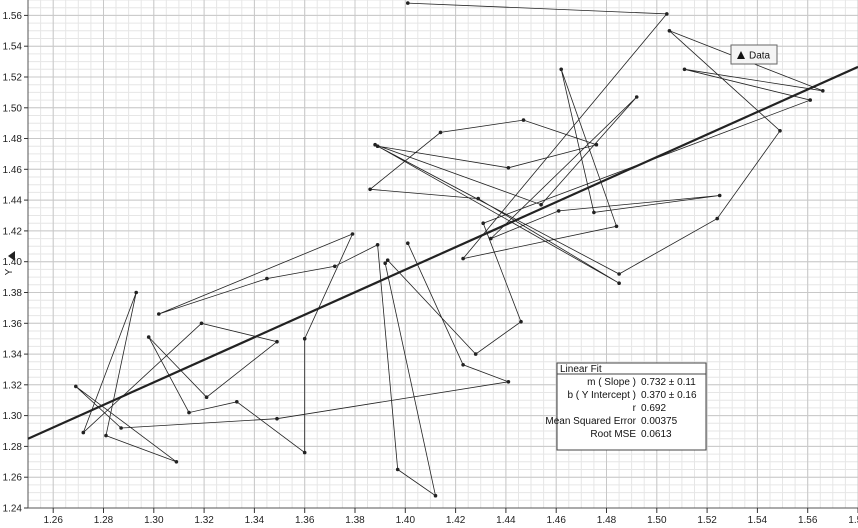 The height and width of the screenshot is (528, 858). I want to click on fit-table-title: Linear Fit, so click(581, 369).